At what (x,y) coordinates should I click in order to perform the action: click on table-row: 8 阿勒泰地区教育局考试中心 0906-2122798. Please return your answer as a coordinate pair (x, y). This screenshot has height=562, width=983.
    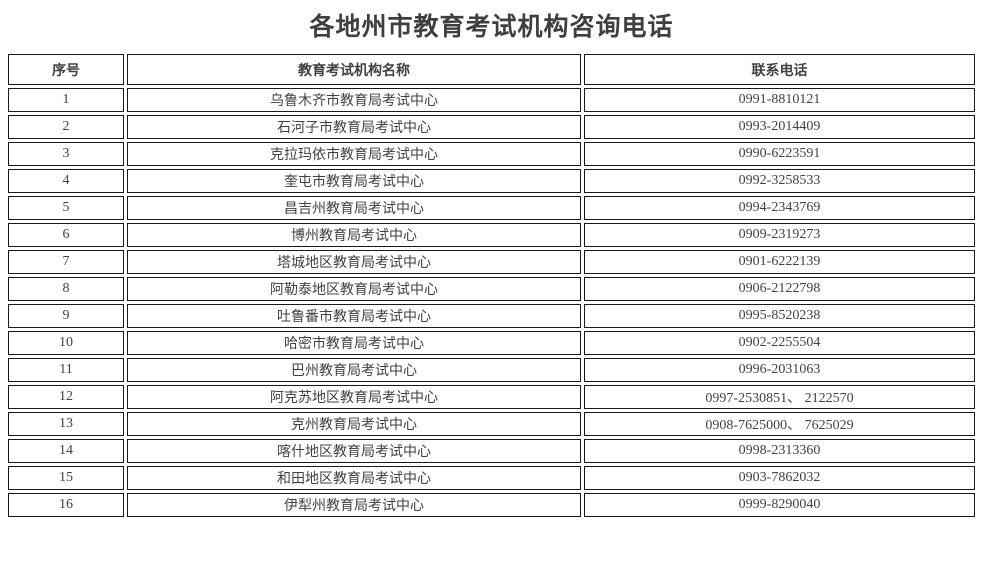
    Looking at the image, I should click on (491, 289).